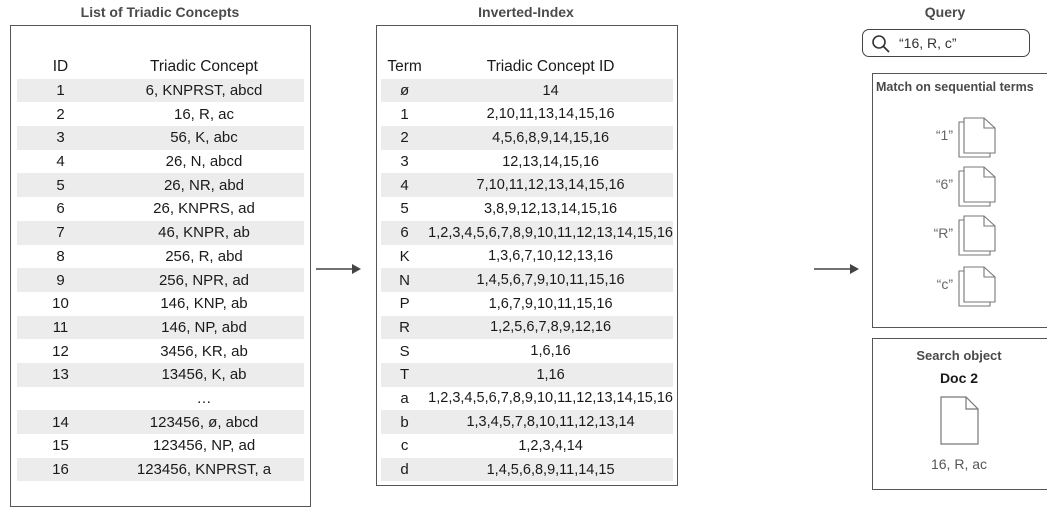  What do you see at coordinates (550, 327) in the screenshot?
I see `concept-ids-cell: 1,2,5,6,7,8,9,12,16` at bounding box center [550, 327].